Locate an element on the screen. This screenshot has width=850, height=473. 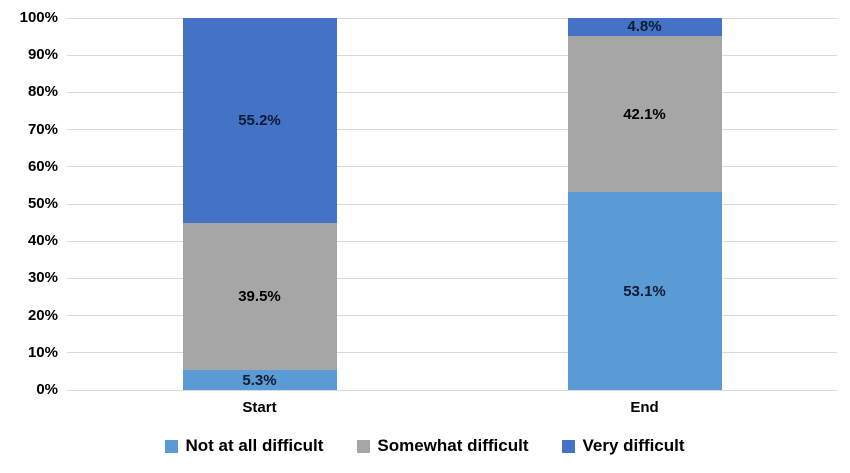
y-axis-tick-label: 0% is located at coordinates (47, 389).